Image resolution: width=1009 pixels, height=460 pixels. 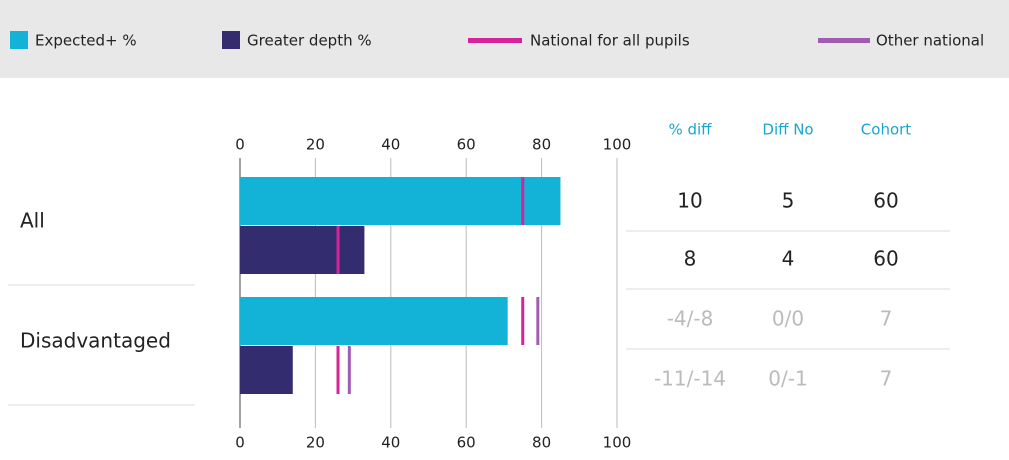 I want to click on table-cell: 10, so click(x=689, y=201).